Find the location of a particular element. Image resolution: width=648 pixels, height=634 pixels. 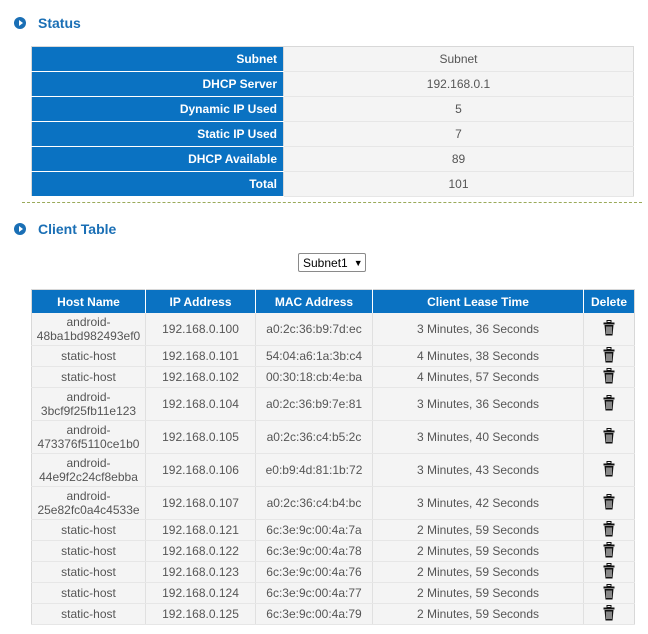

ip-address-cell: 192.168.0.105 is located at coordinates (200, 437).